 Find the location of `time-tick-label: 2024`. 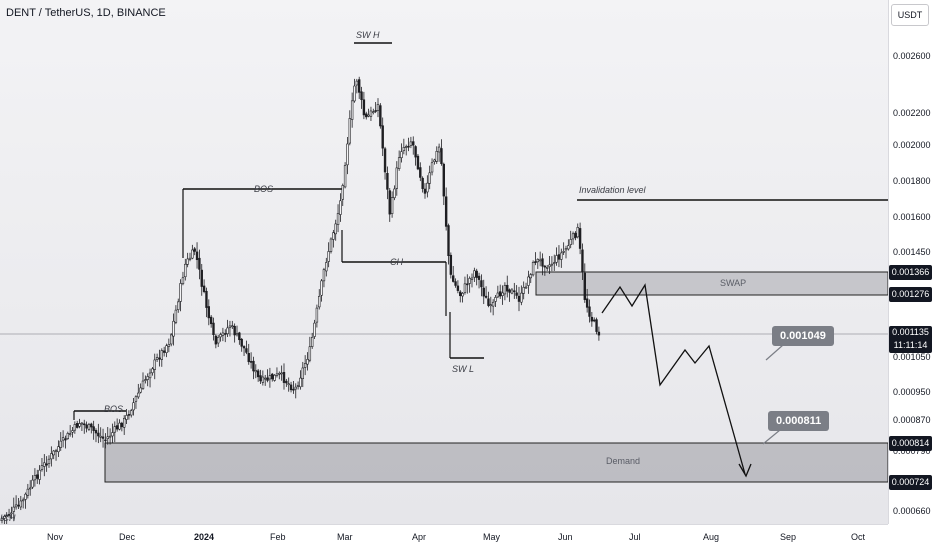

time-tick-label: 2024 is located at coordinates (204, 537).